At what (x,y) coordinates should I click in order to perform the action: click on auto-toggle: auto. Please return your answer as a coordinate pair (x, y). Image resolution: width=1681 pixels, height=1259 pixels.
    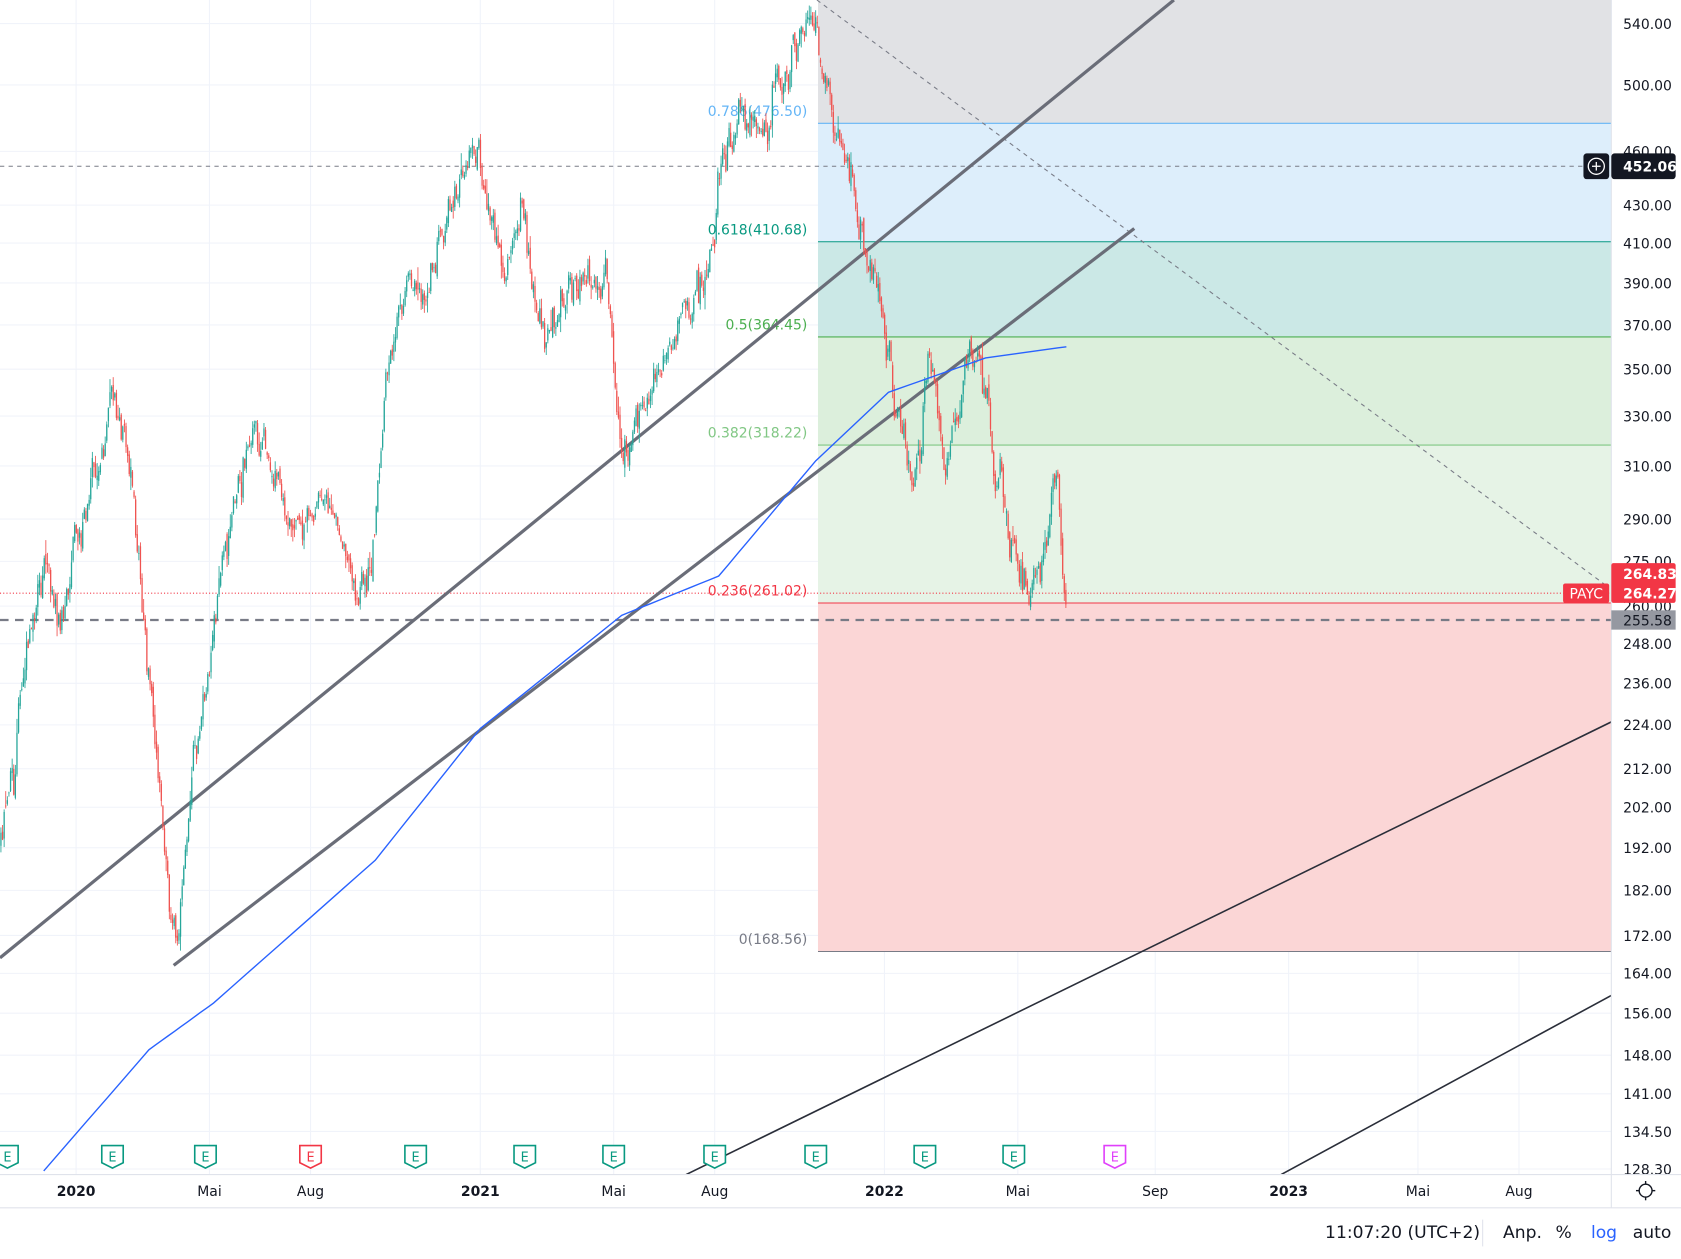
    Looking at the image, I should click on (1652, 1233).